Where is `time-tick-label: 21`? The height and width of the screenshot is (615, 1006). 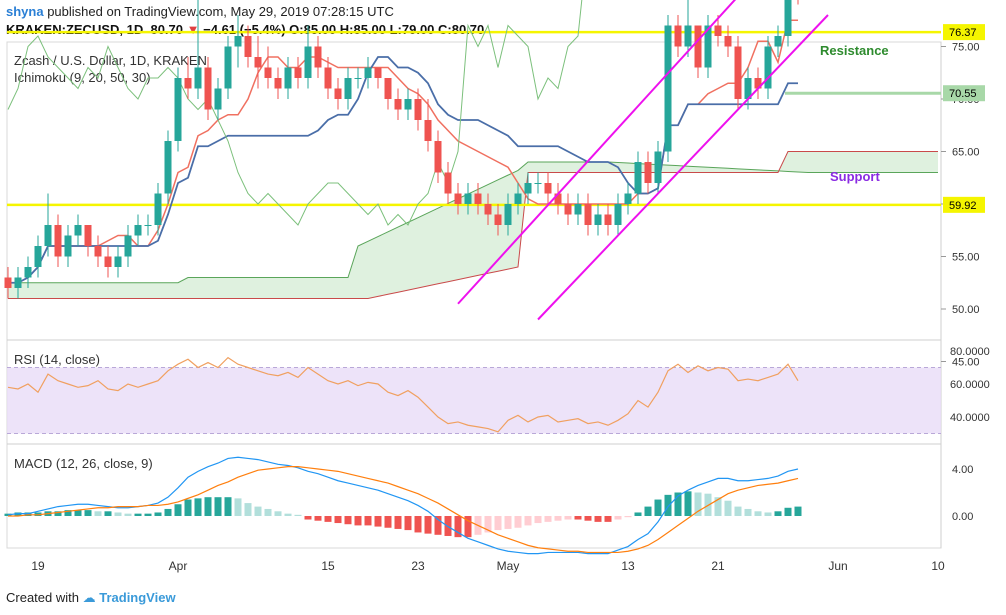 time-tick-label: 21 is located at coordinates (718, 566).